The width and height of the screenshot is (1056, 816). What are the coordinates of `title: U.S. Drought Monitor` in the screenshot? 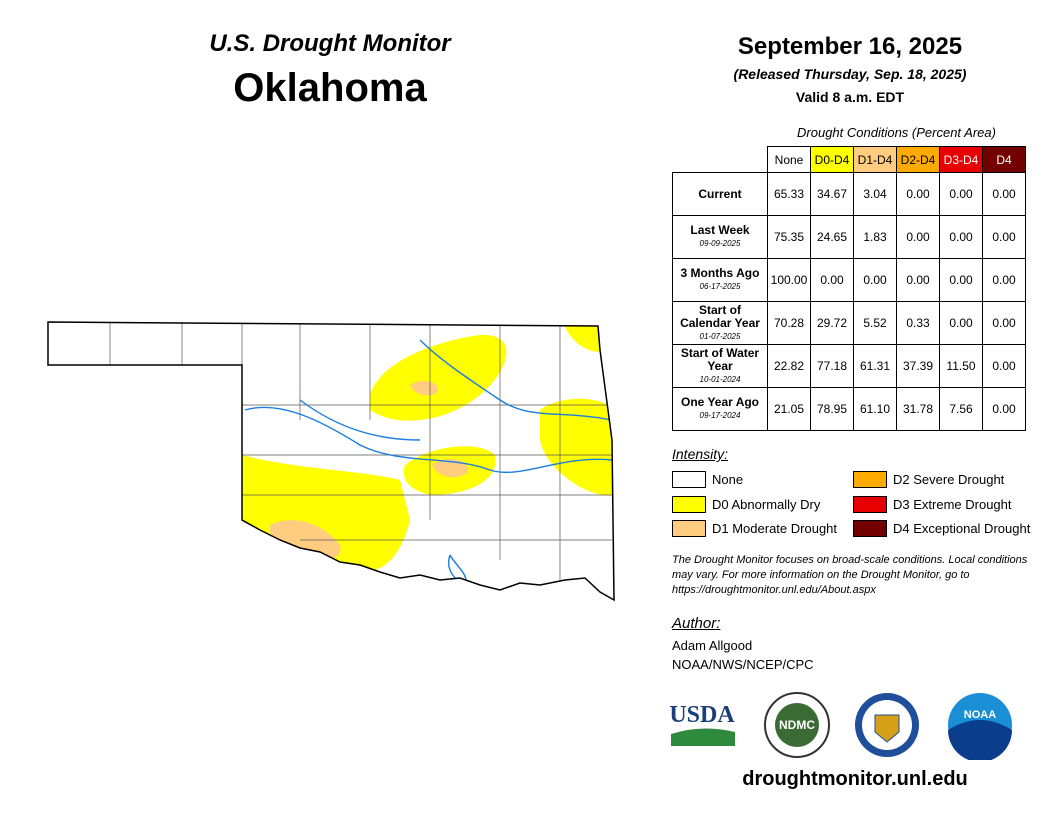 It's located at (330, 43).